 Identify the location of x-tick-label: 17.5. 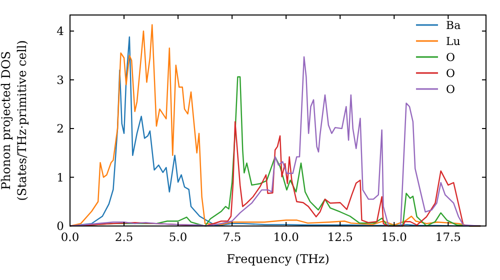
(448, 237).